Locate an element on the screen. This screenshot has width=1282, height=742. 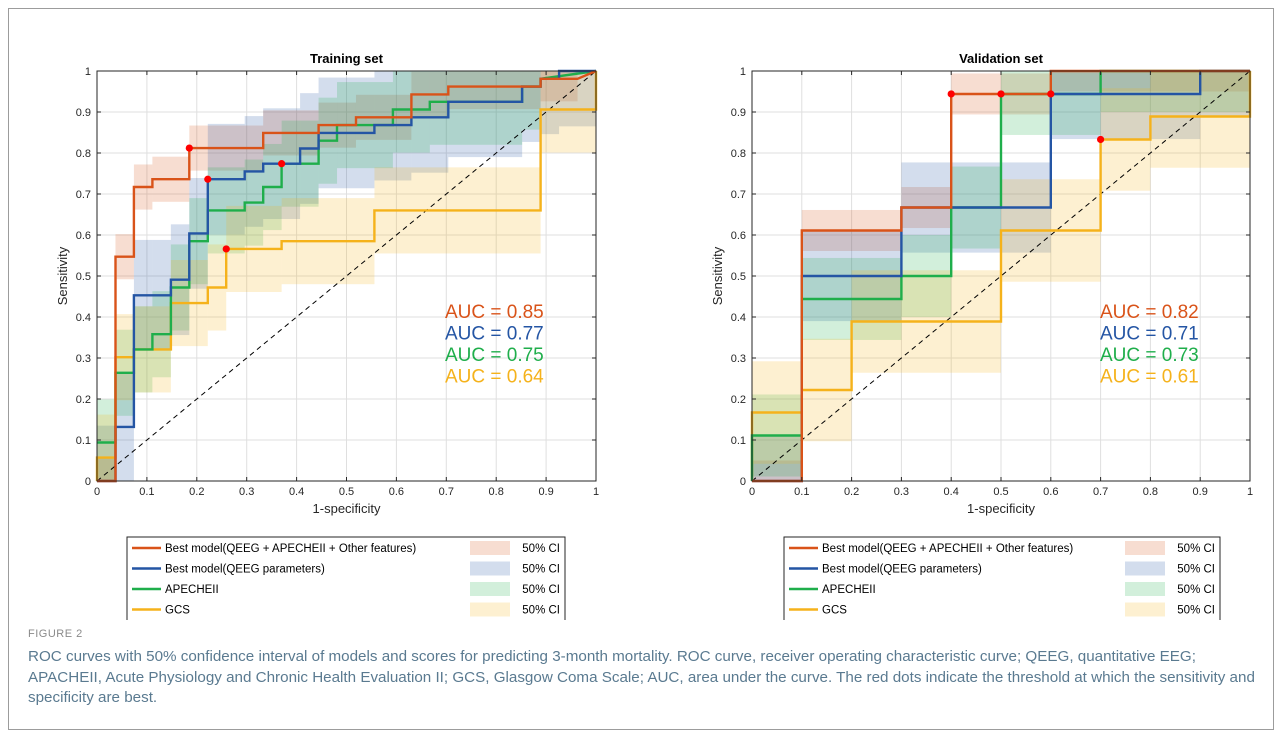
auc-label: AUC = 0.64 is located at coordinates (494, 377).